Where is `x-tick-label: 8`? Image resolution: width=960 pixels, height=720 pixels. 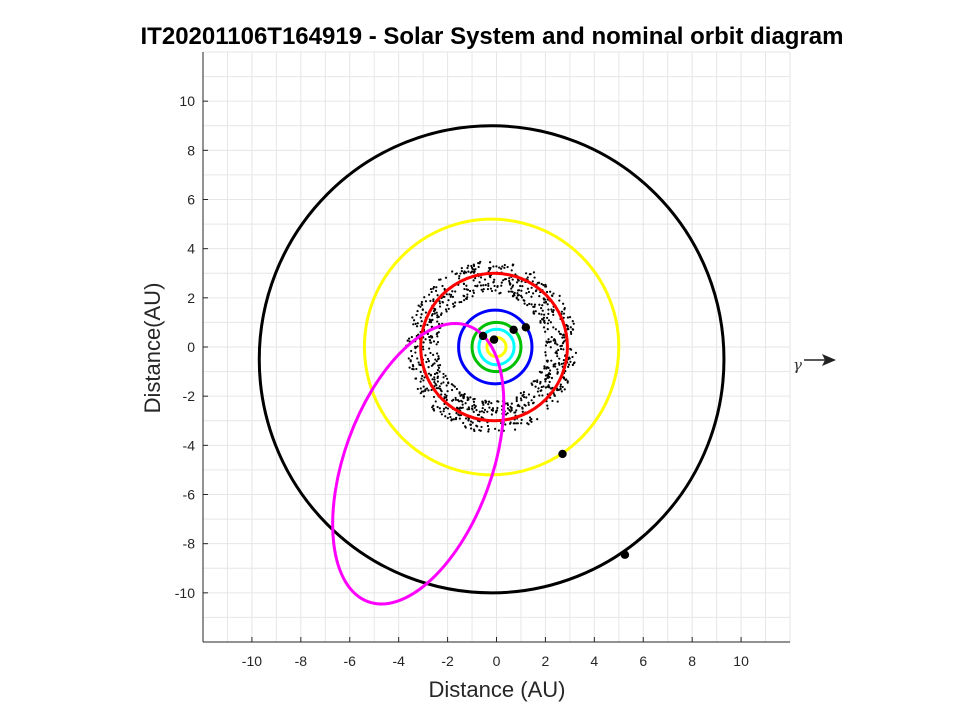
x-tick-label: 8 is located at coordinates (692, 661).